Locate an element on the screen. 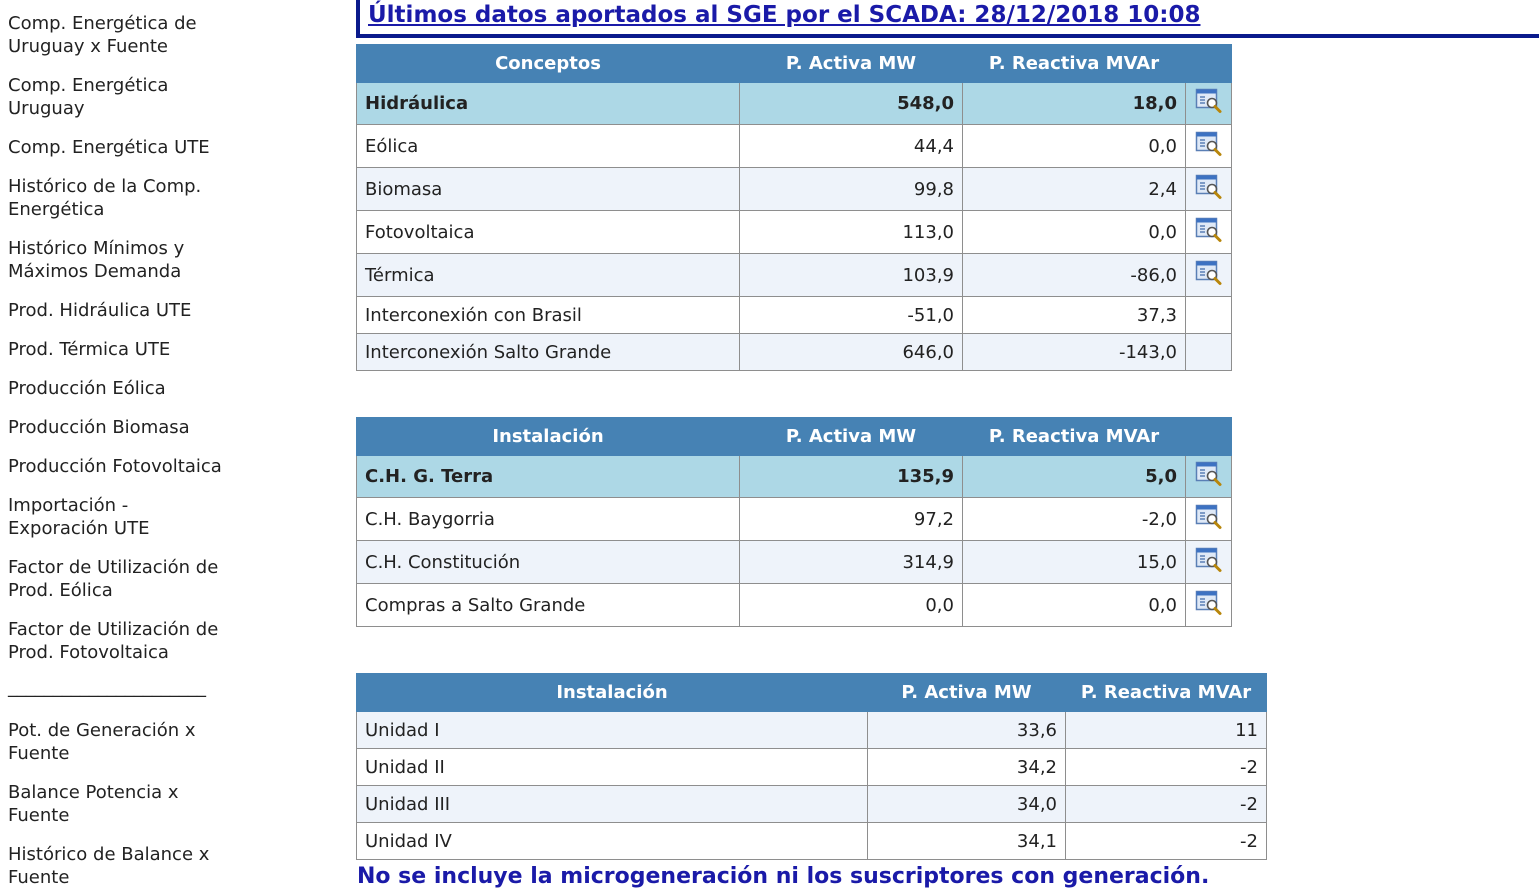 This screenshot has height=893, width=1539. row-name: Fotovoltaica is located at coordinates (548, 232).